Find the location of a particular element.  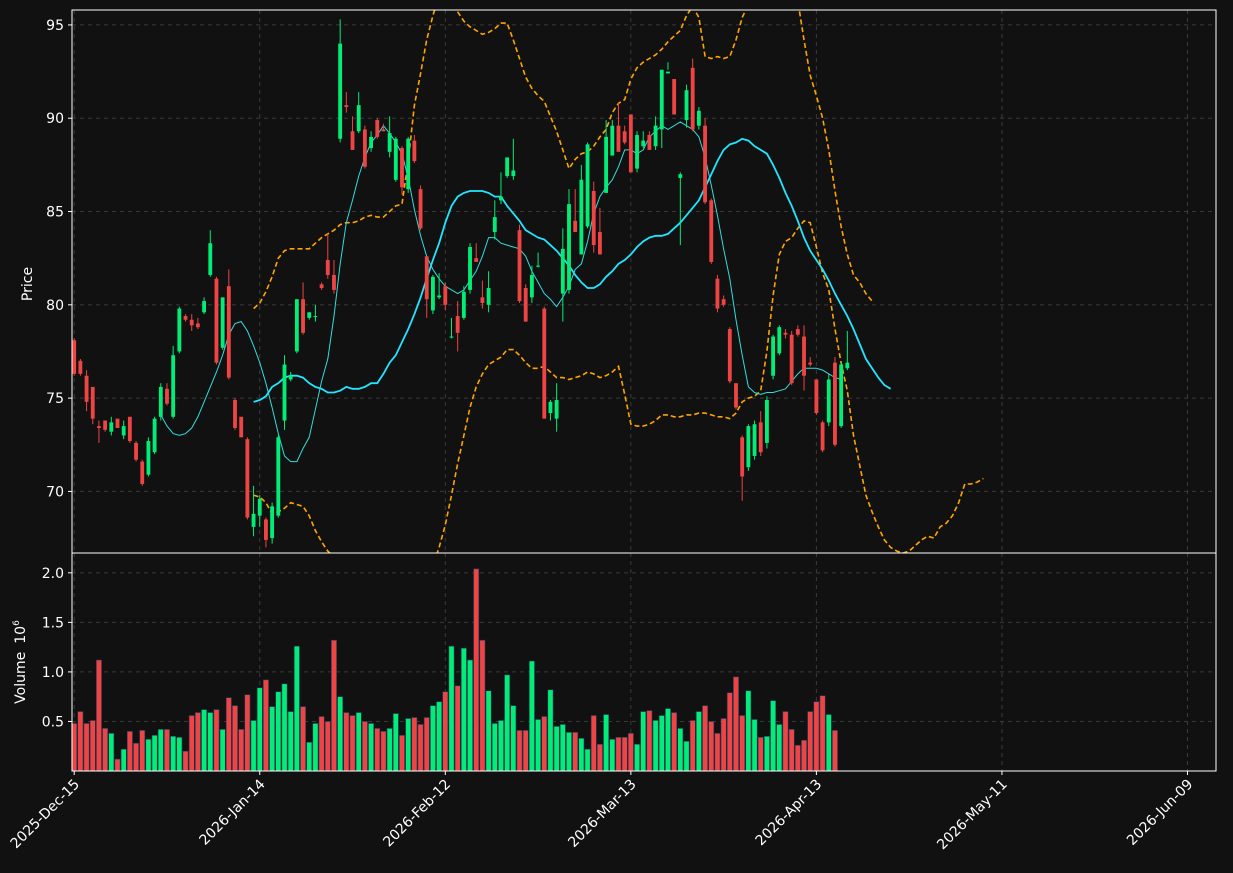

volume-axis-title: Volume is located at coordinates (21, 678).